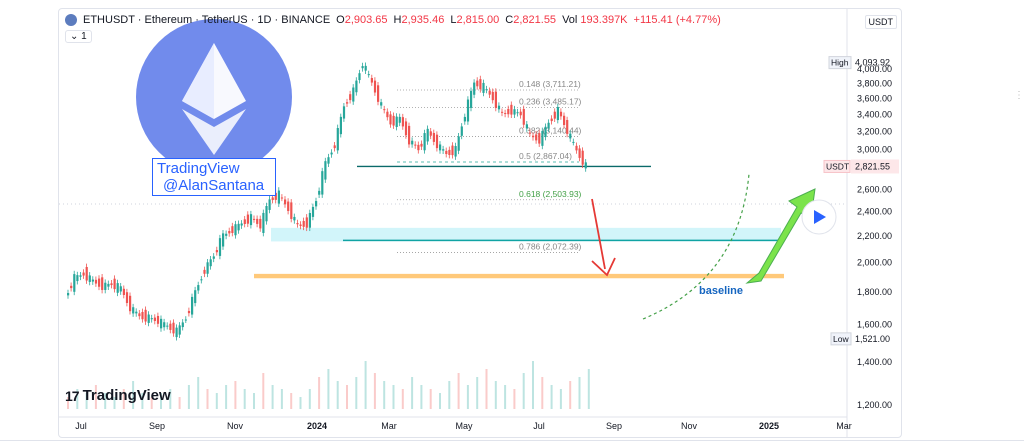 The image size is (1024, 445). I want to click on low-value: 2,815.00, so click(478, 20).